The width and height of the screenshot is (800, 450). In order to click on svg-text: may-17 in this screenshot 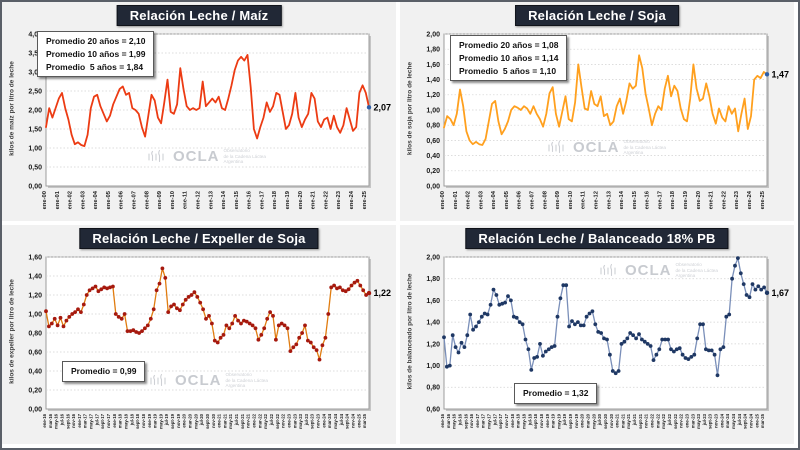, I will do `click(489, 420)`.